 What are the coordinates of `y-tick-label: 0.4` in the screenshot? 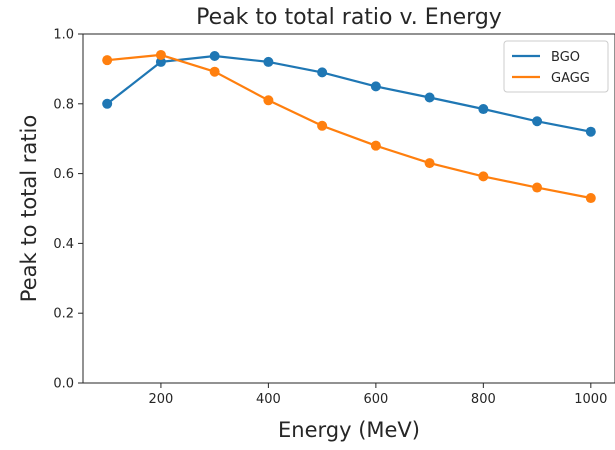 It's located at (63, 244).